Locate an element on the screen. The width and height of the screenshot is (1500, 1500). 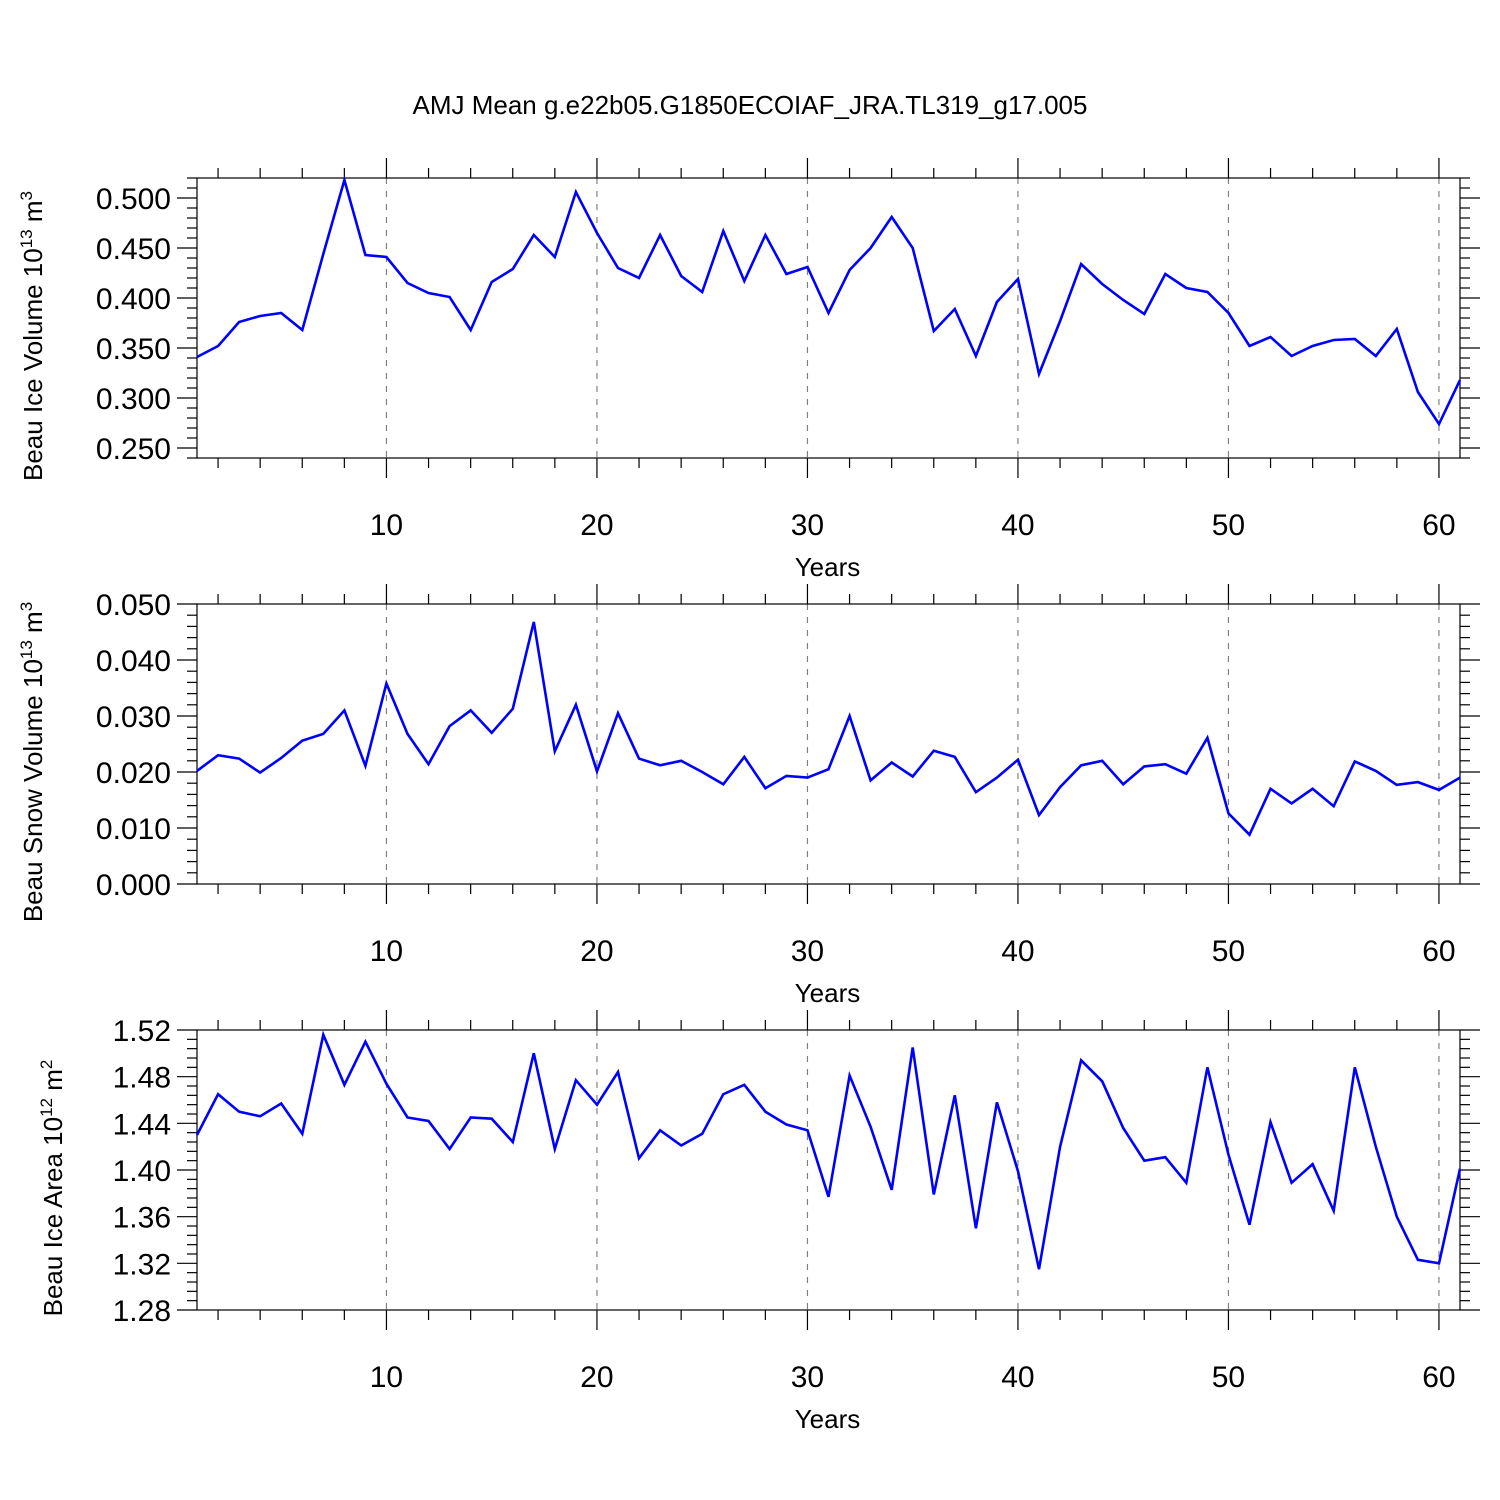
series-line-ice-area is located at coordinates (828, 1150).